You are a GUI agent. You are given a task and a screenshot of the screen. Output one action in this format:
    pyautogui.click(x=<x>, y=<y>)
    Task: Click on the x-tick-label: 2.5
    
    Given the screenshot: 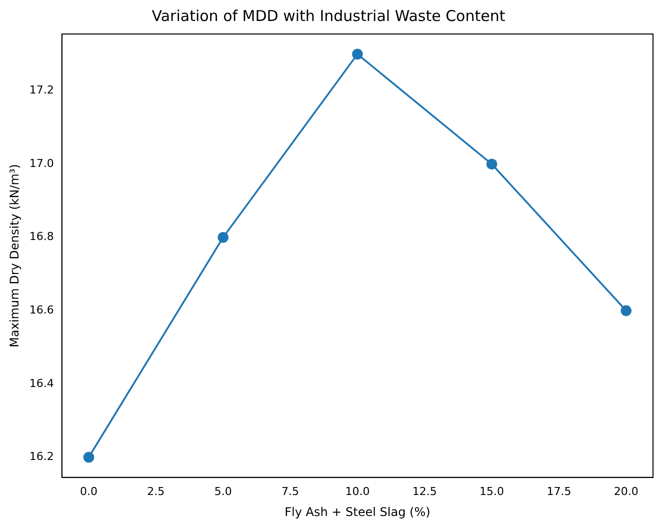 What is the action you would take?
    pyautogui.click(x=156, y=491)
    